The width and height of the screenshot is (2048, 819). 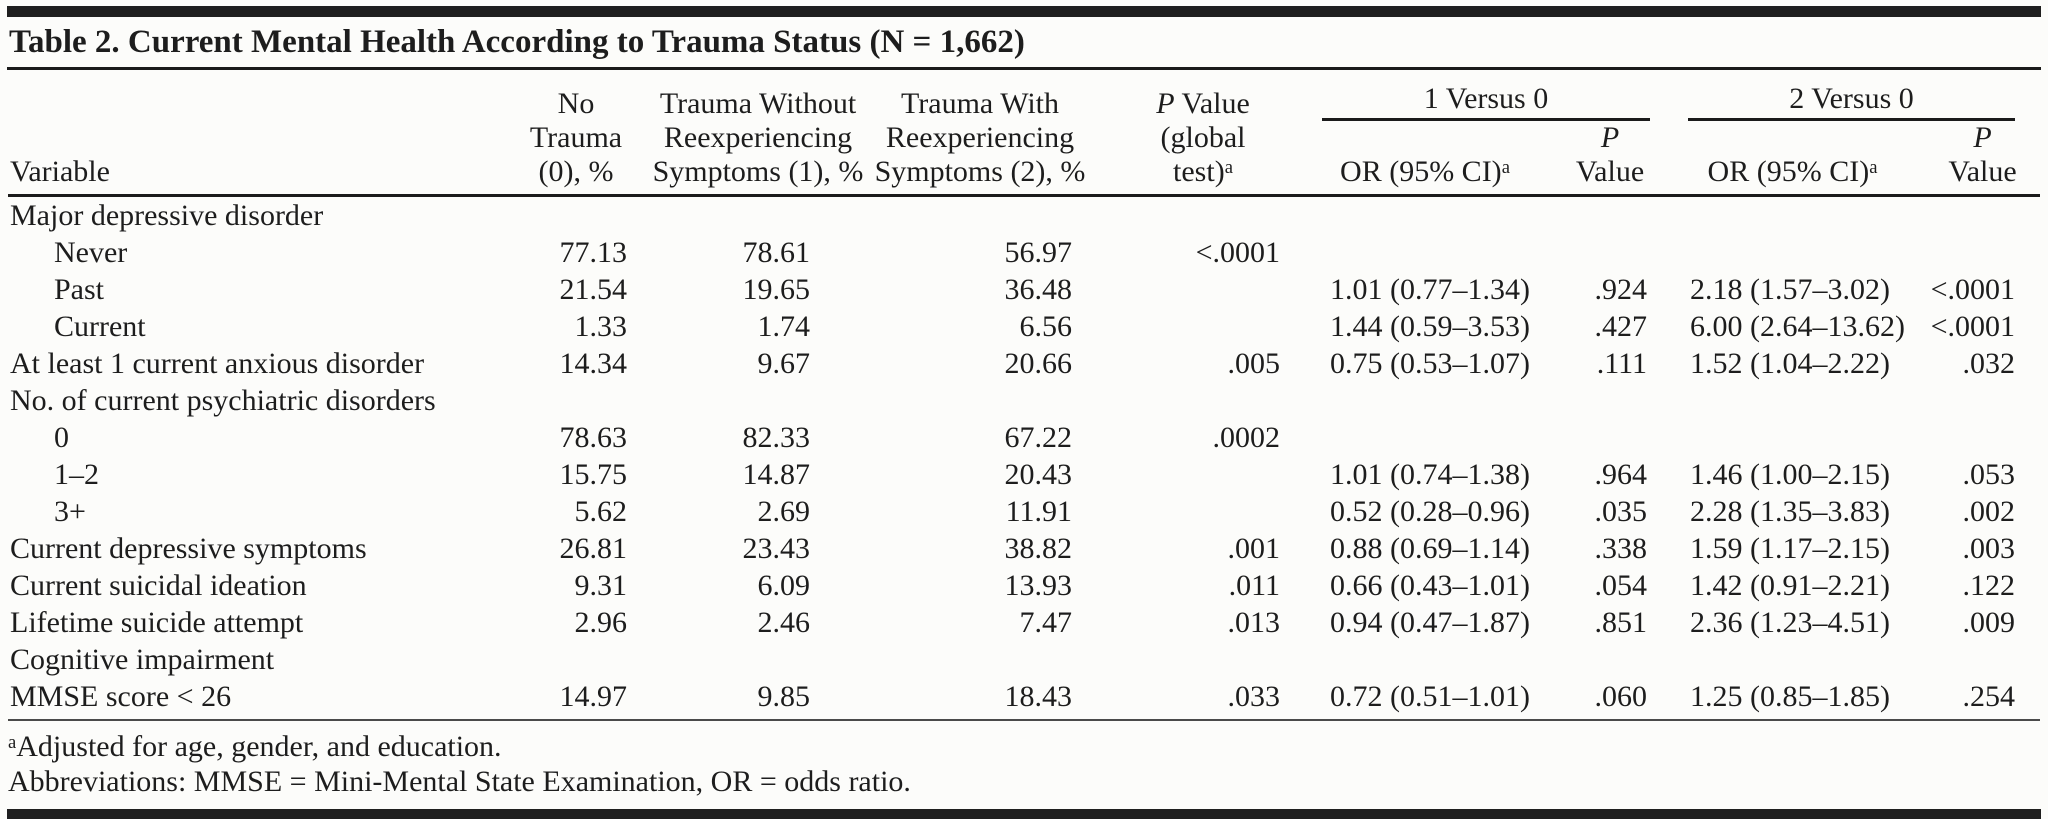 What do you see at coordinates (784, 363) in the screenshot?
I see `cell-trauma-without: 9.67` at bounding box center [784, 363].